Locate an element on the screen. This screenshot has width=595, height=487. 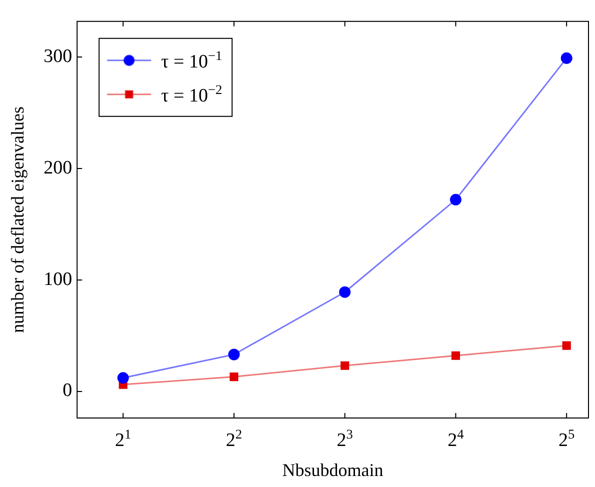
y-tick-label: 100 is located at coordinates (58, 279).